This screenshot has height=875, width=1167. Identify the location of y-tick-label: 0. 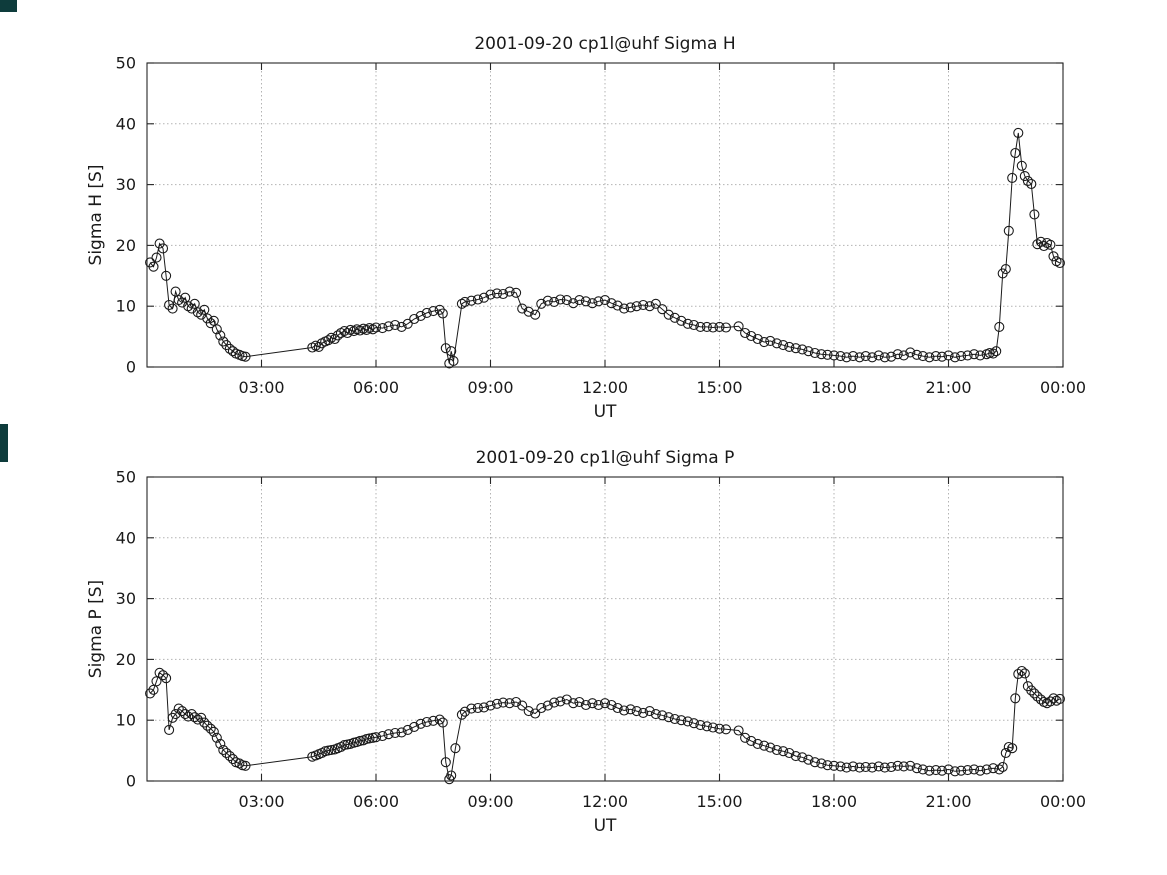
(131, 367).